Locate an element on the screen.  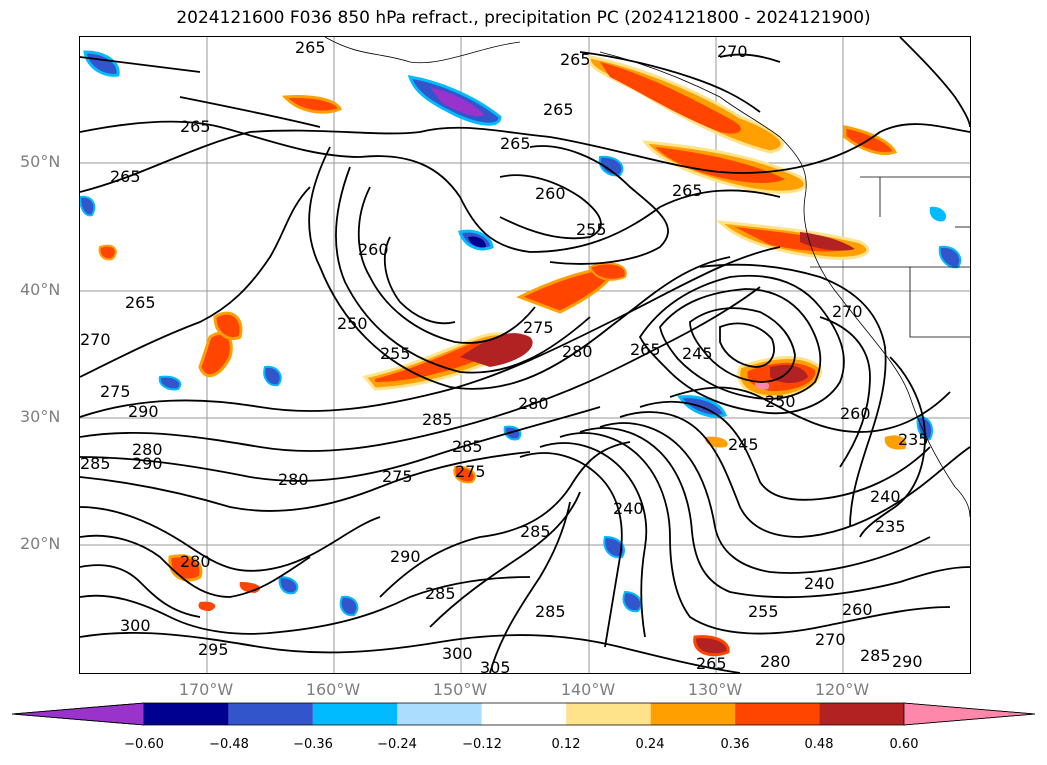
lon-label-170w: 170°W is located at coordinates (206, 689).